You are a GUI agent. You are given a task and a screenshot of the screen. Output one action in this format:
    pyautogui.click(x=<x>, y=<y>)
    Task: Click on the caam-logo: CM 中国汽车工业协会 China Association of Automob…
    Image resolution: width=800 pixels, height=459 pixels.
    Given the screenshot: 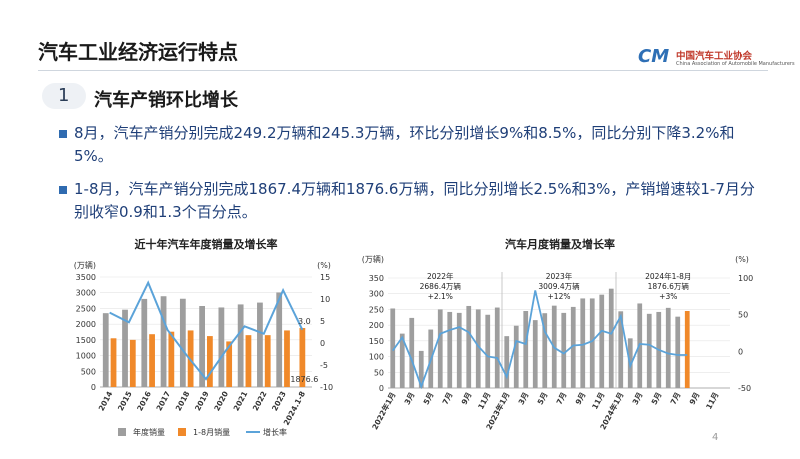 What is the action you would take?
    pyautogui.click(x=716, y=59)
    